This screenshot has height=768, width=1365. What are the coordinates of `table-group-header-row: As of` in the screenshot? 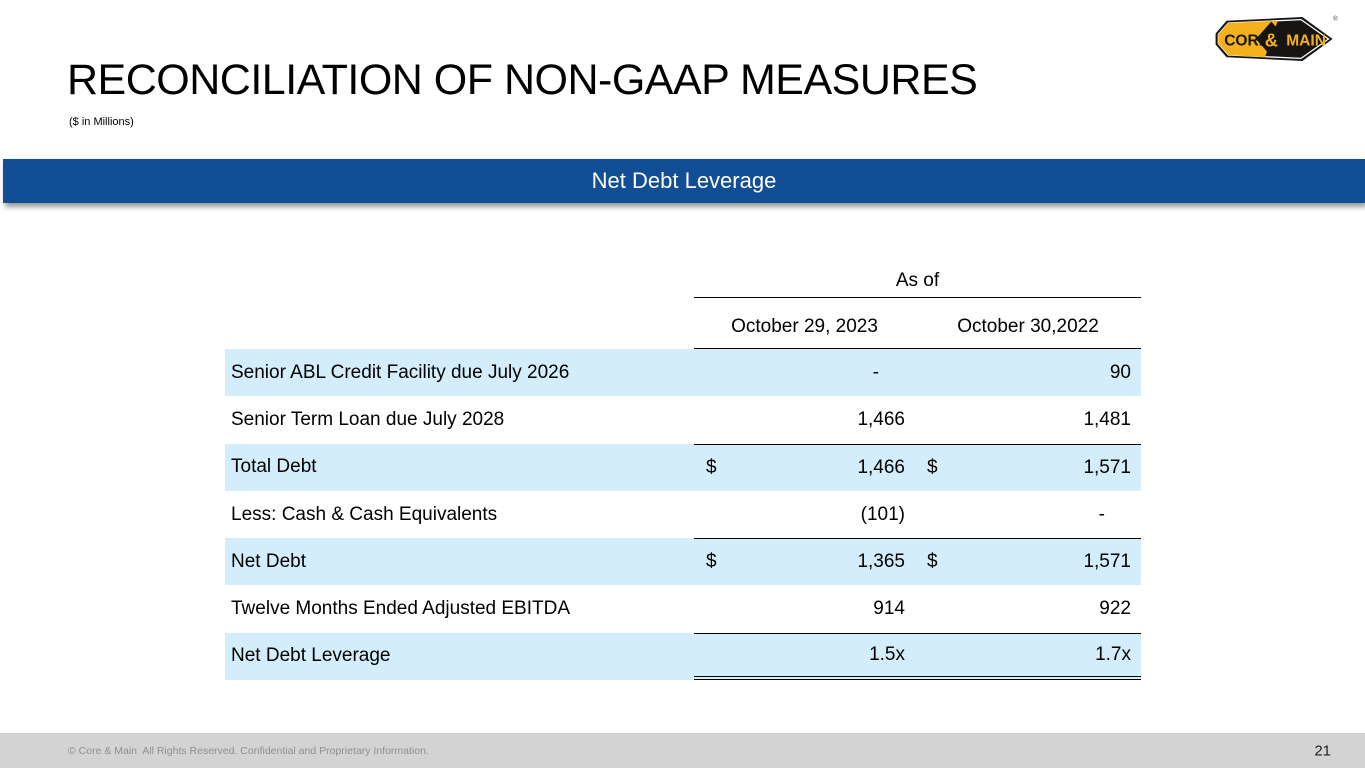 It's located at (683, 279).